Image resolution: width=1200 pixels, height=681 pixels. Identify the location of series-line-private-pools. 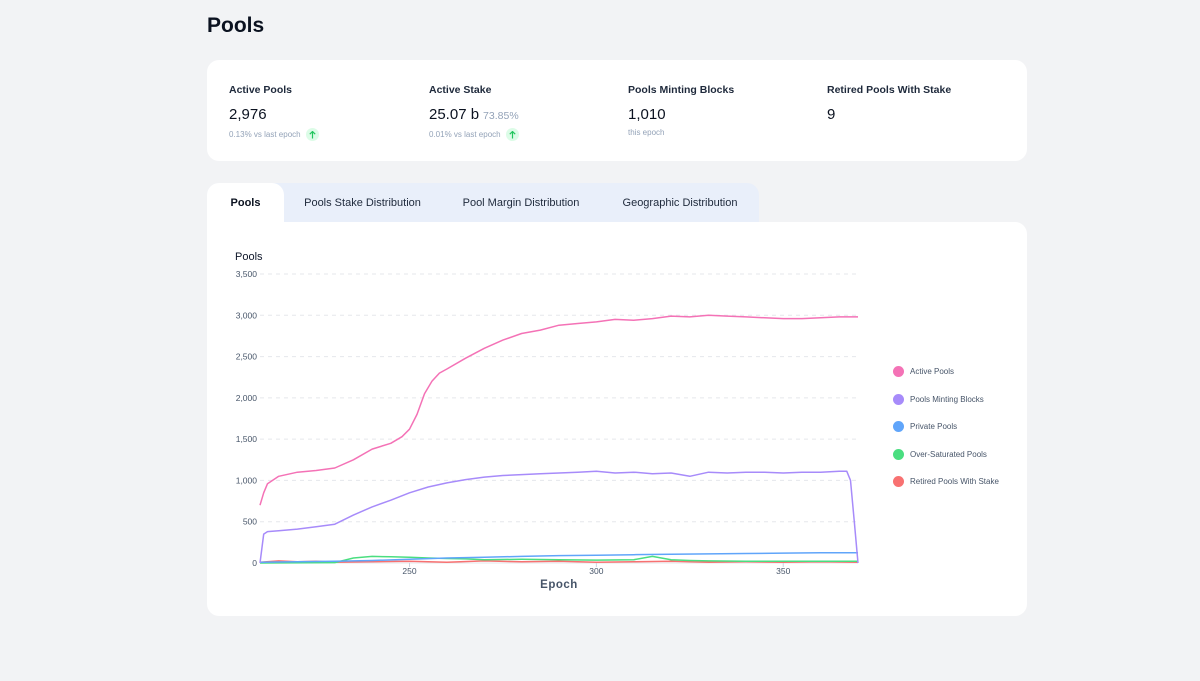
(558, 557).